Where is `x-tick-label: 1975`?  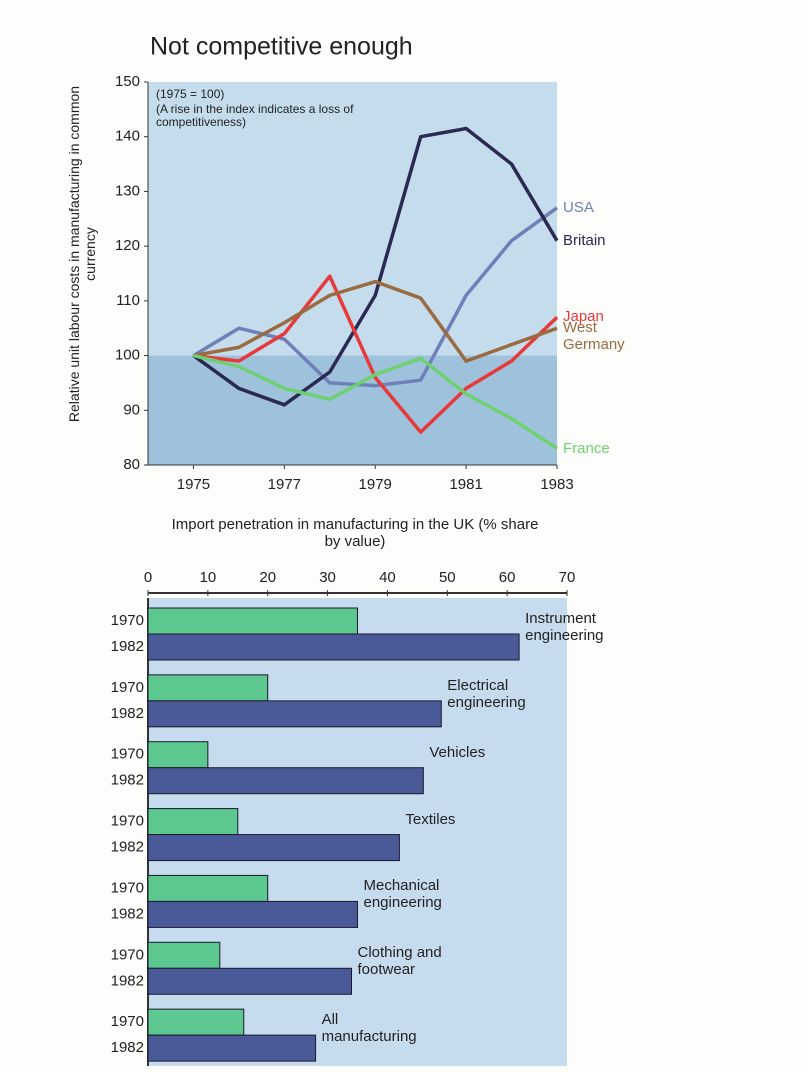 x-tick-label: 1975 is located at coordinates (193, 484).